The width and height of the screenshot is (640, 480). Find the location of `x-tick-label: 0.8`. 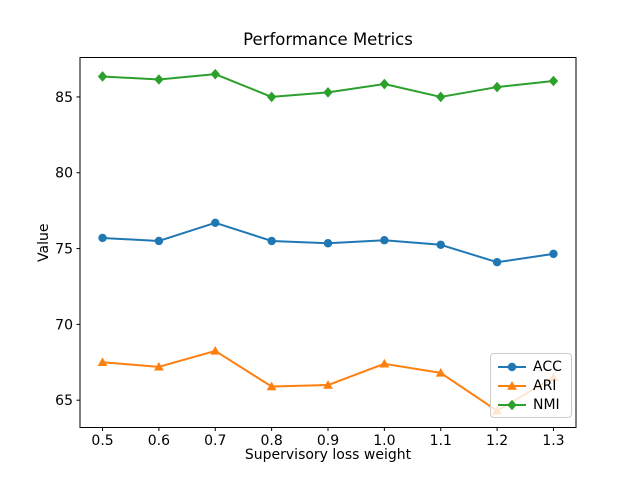

x-tick-label: 0.8 is located at coordinates (272, 441).